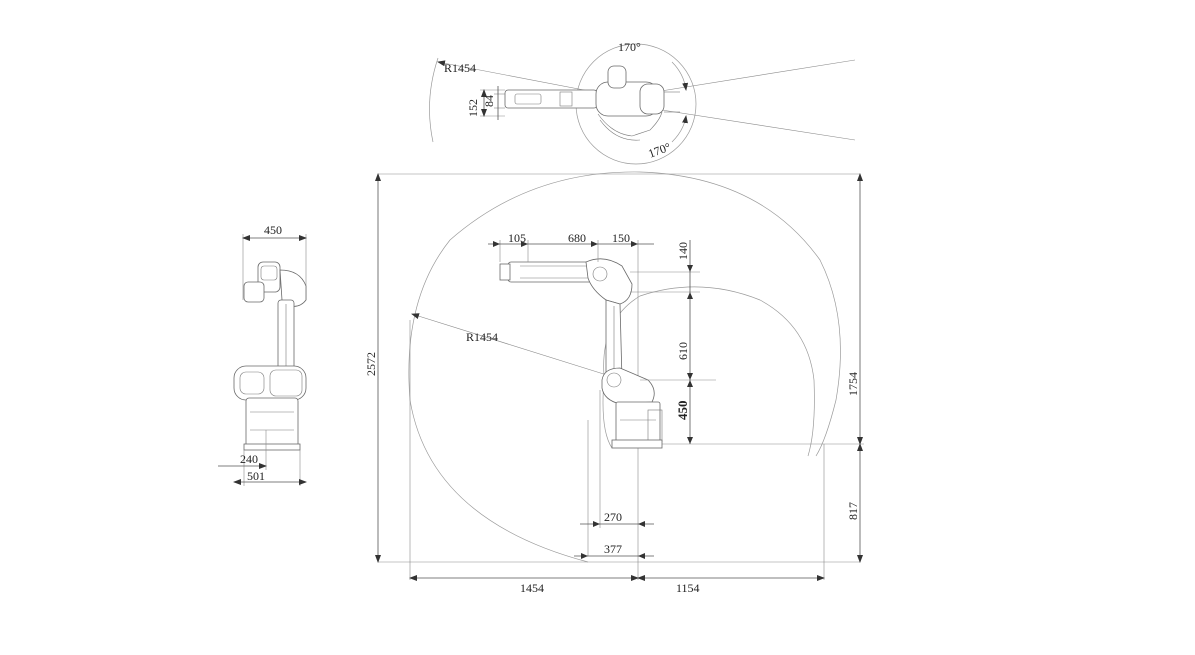 Image resolution: width=1195 pixels, height=655 pixels. I want to click on main-view-dim-1154: 1154, so click(688, 588).